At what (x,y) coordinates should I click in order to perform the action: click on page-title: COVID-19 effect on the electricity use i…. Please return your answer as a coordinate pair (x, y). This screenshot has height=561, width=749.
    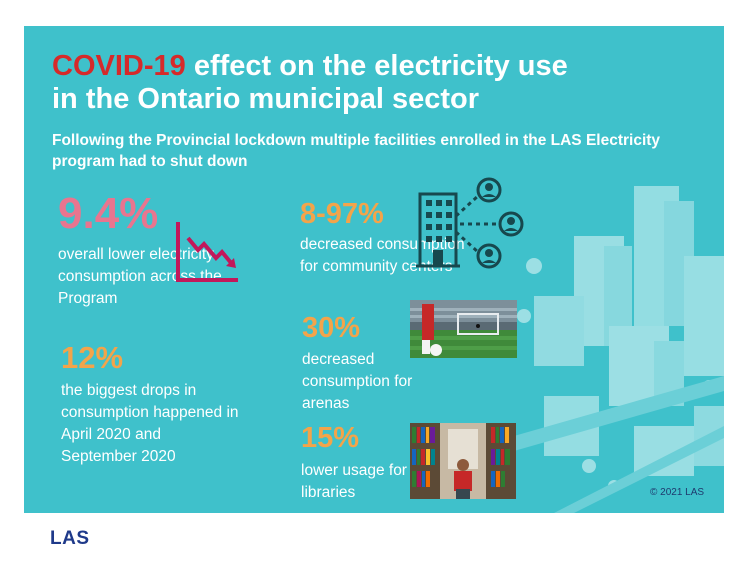
    Looking at the image, I should click on (382, 83).